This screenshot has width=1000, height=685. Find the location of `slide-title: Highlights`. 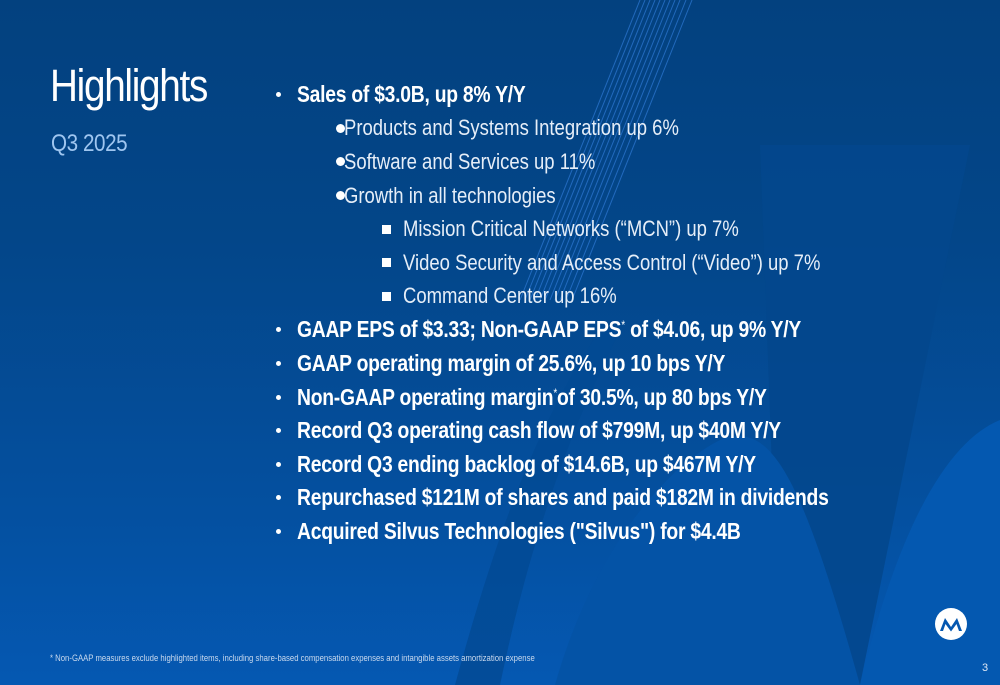

slide-title: Highlights is located at coordinates (129, 85).